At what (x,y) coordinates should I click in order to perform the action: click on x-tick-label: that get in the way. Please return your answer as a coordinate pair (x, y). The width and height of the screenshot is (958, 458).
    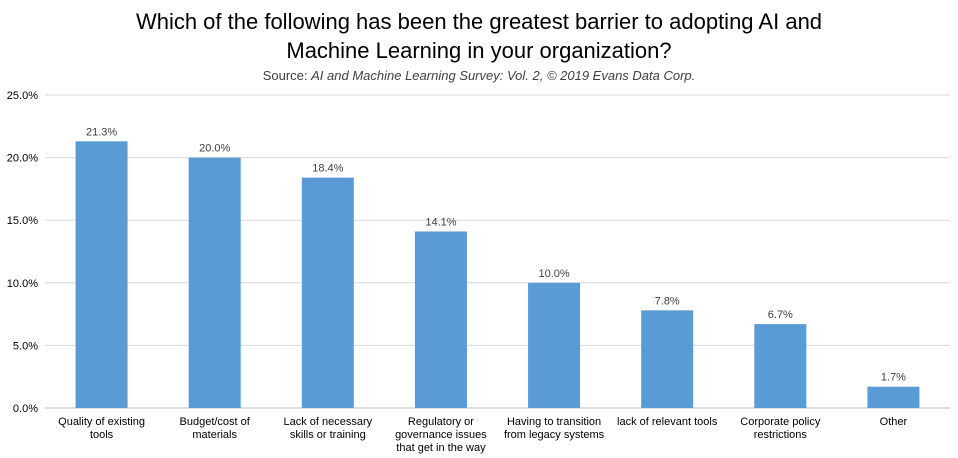
    Looking at the image, I should click on (441, 448).